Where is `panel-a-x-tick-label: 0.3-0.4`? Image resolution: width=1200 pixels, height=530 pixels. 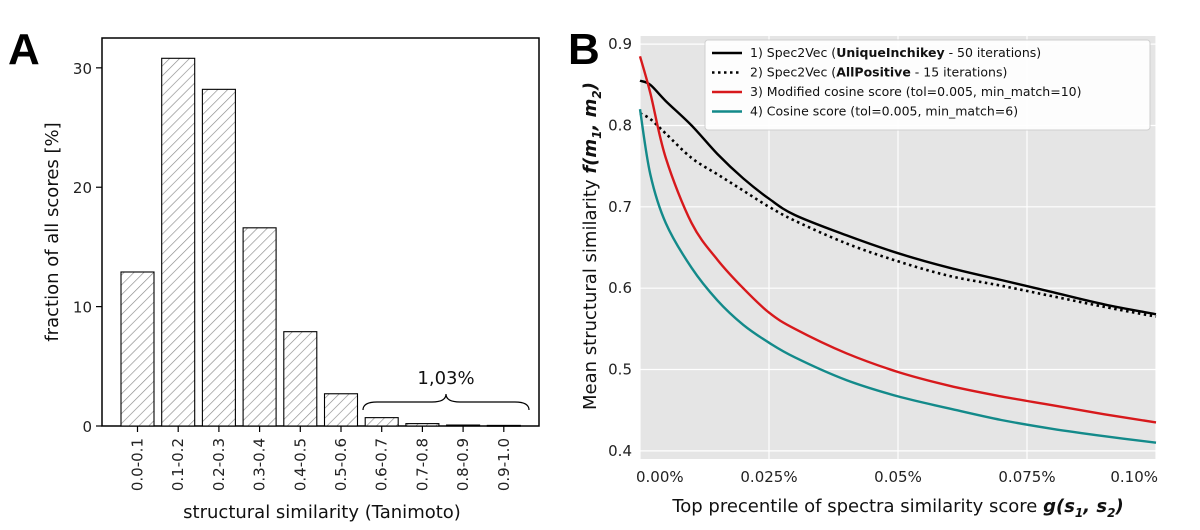 panel-a-x-tick-label: 0.3-0.4 is located at coordinates (260, 464).